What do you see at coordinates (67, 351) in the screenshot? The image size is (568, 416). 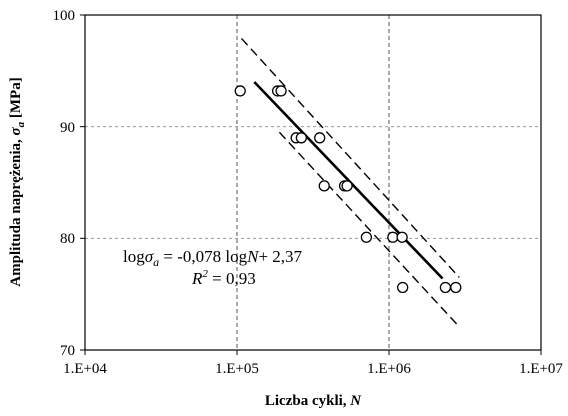 I see `y-tick-label: 70` at bounding box center [67, 351].